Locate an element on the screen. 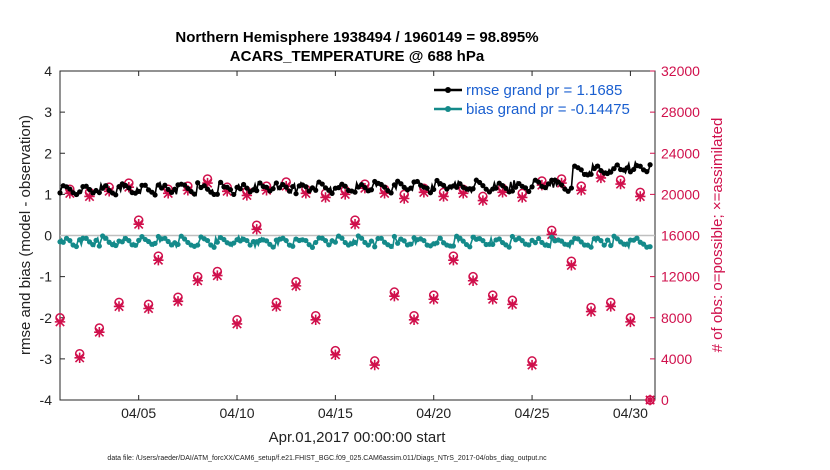  y-right-tick-label: 4000 is located at coordinates (676, 359).